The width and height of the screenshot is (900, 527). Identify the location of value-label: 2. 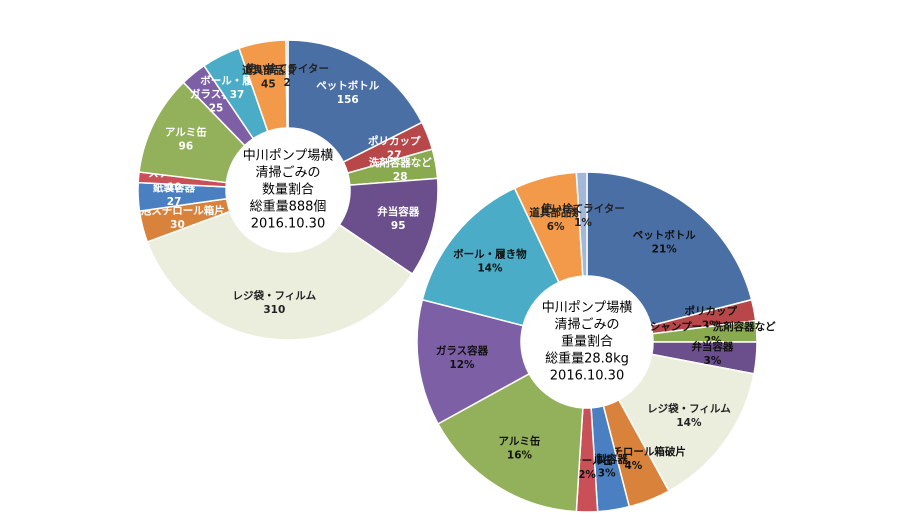
(287, 83).